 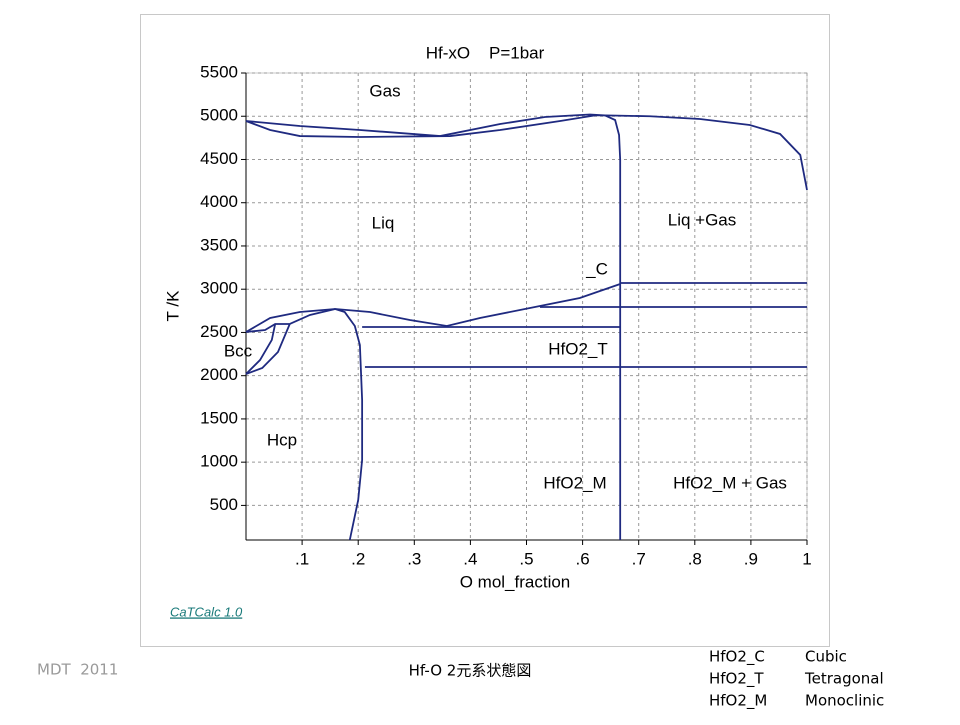 I want to click on region-label: HfO2_T, so click(x=578, y=348).